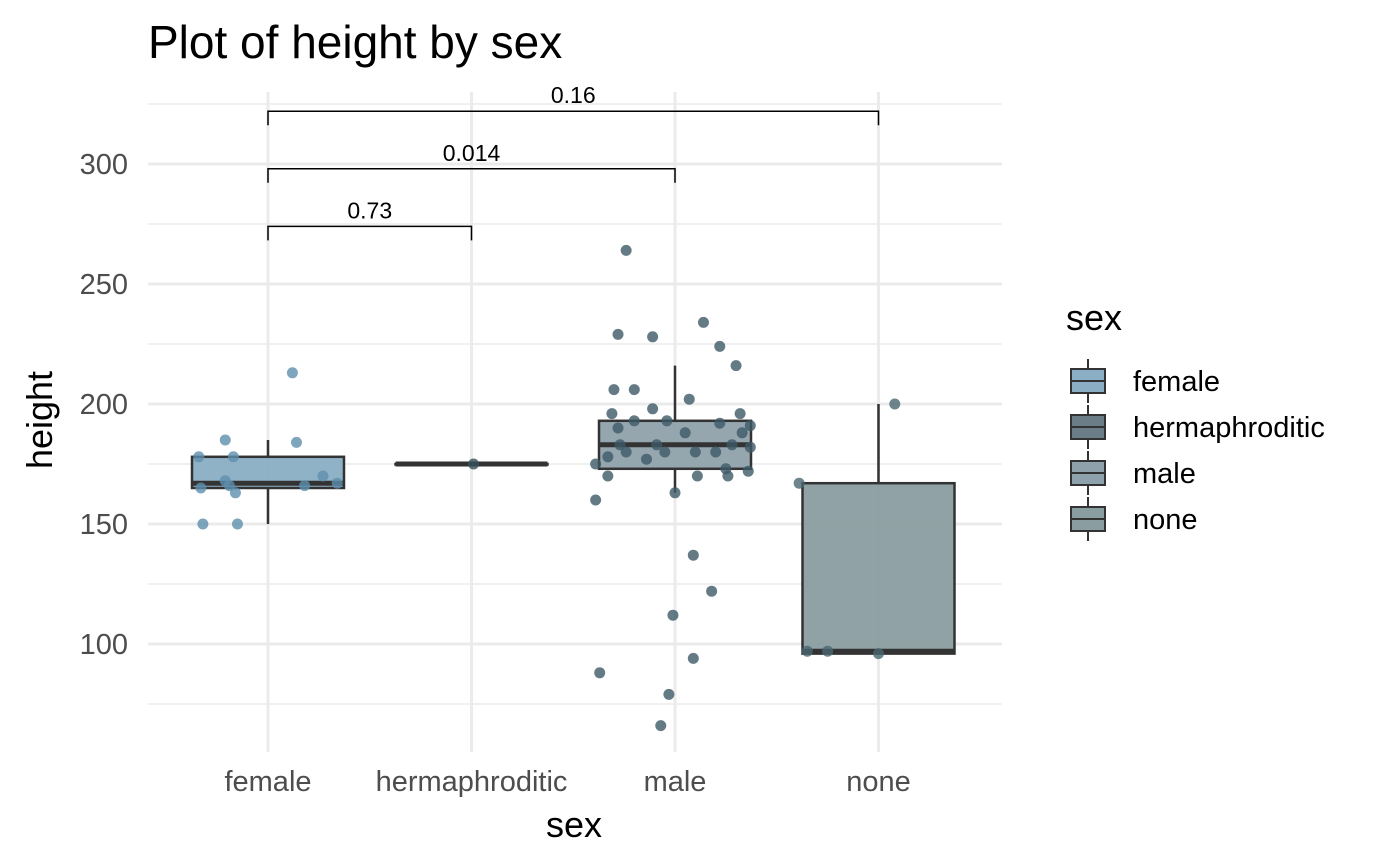 Image resolution: width=1400 pixels, height=866 pixels. I want to click on y-tick-label: 100, so click(104, 645).